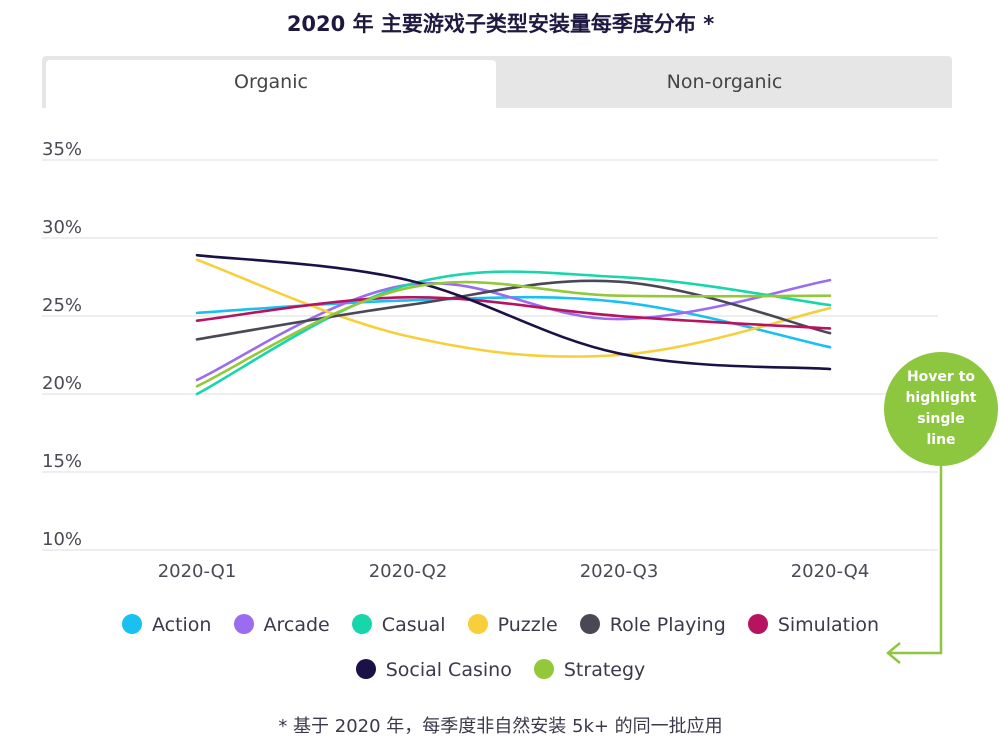 Image resolution: width=1001 pixels, height=747 pixels. I want to click on legend-item-action: Action, so click(166, 625).